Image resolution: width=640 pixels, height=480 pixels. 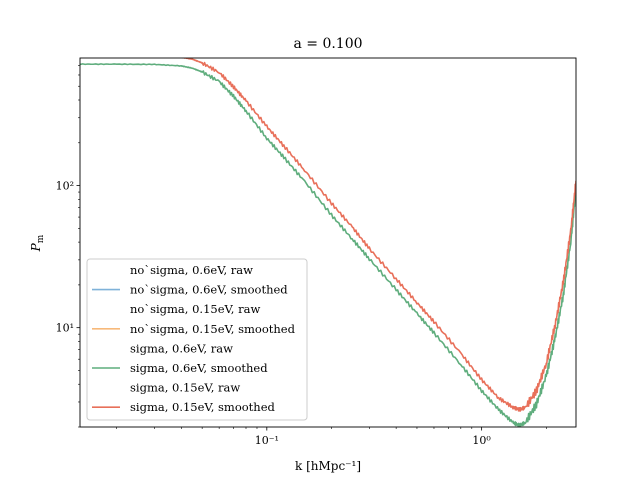 I want to click on legend-label: sigma, 0.15eV, raw, so click(x=185, y=388).